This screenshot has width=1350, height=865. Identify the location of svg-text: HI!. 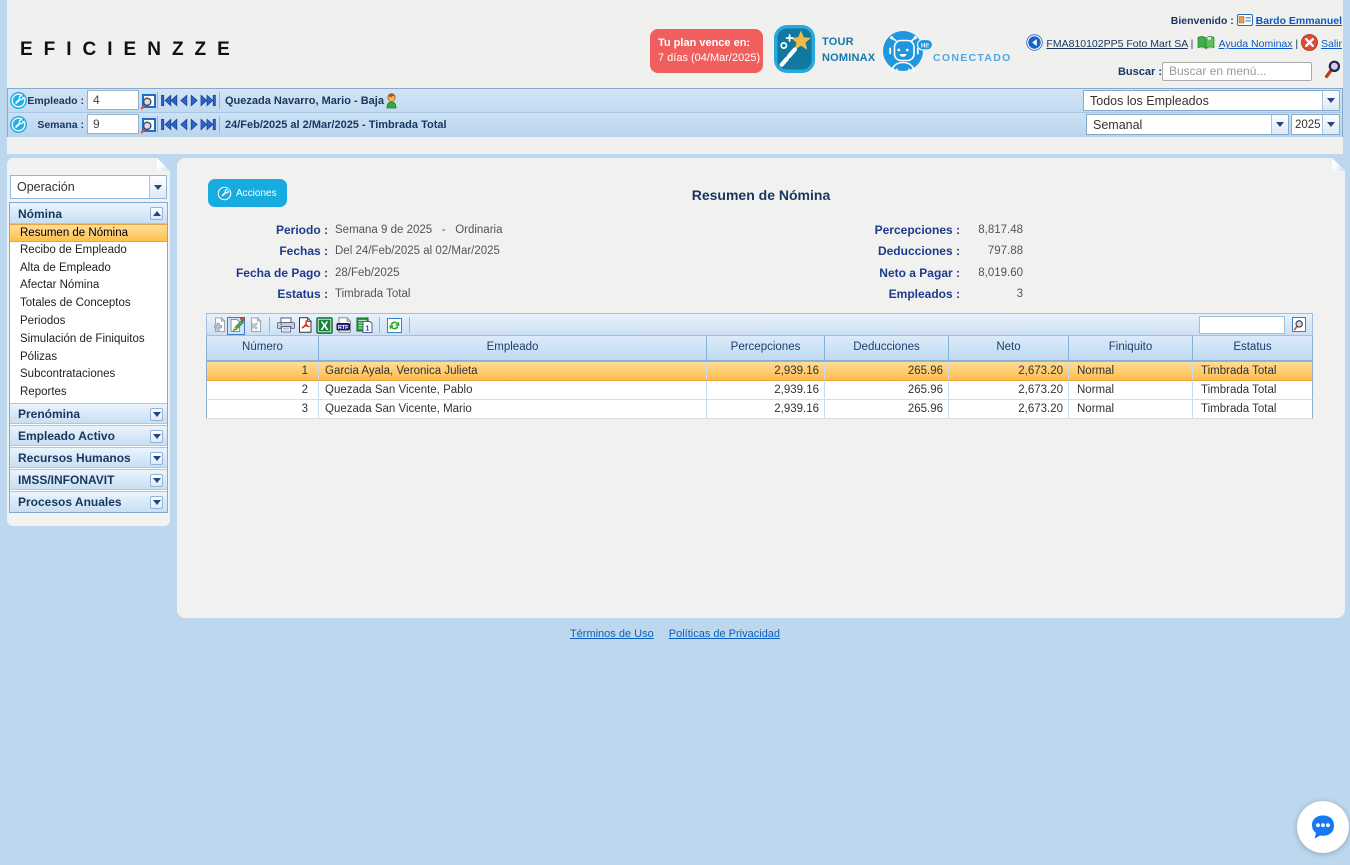
(925, 46).